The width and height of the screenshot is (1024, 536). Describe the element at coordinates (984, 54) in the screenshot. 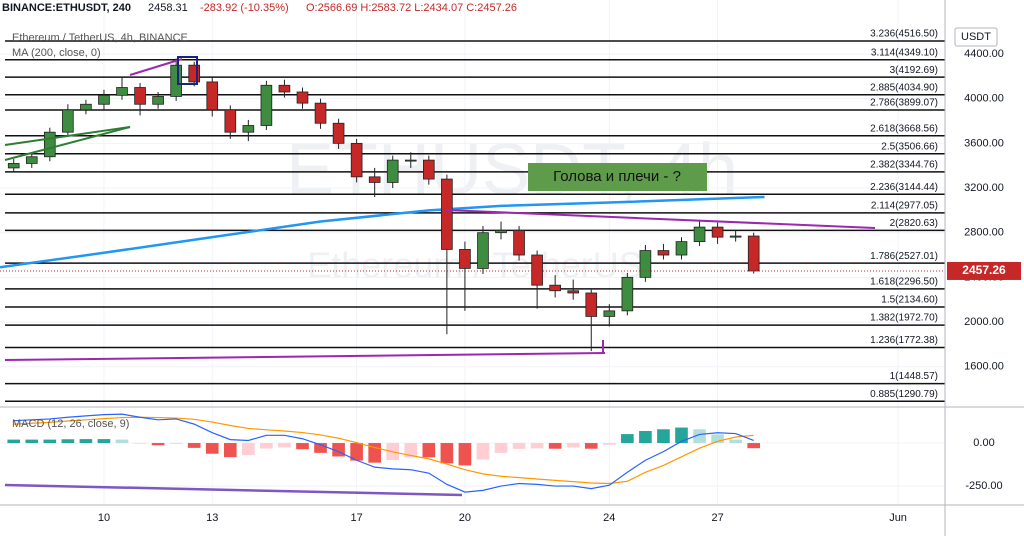

I see `y-tick-label: 4400.00` at that location.